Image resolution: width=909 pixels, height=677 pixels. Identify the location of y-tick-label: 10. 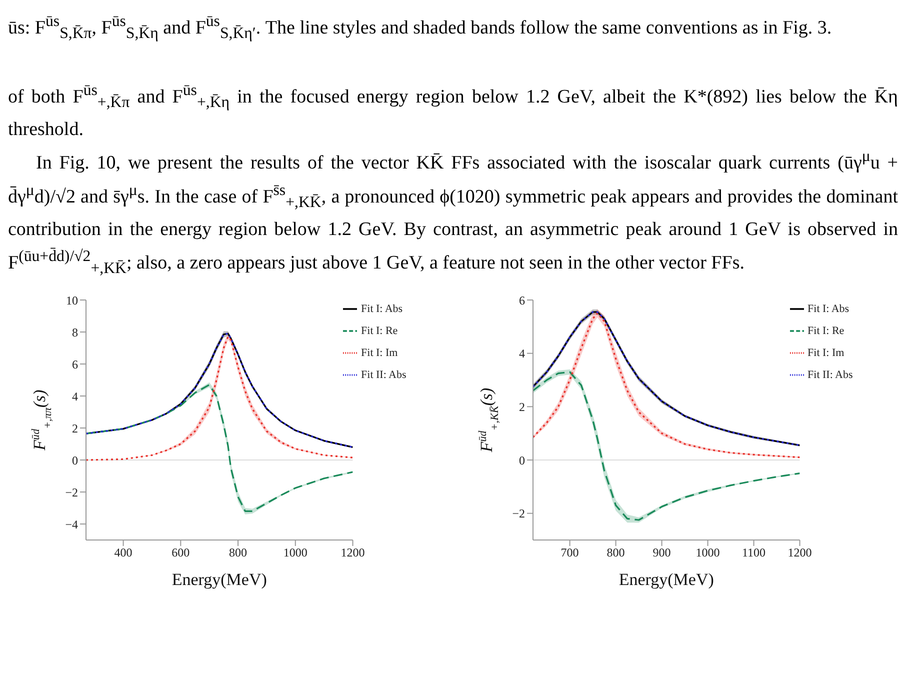
(72, 300).